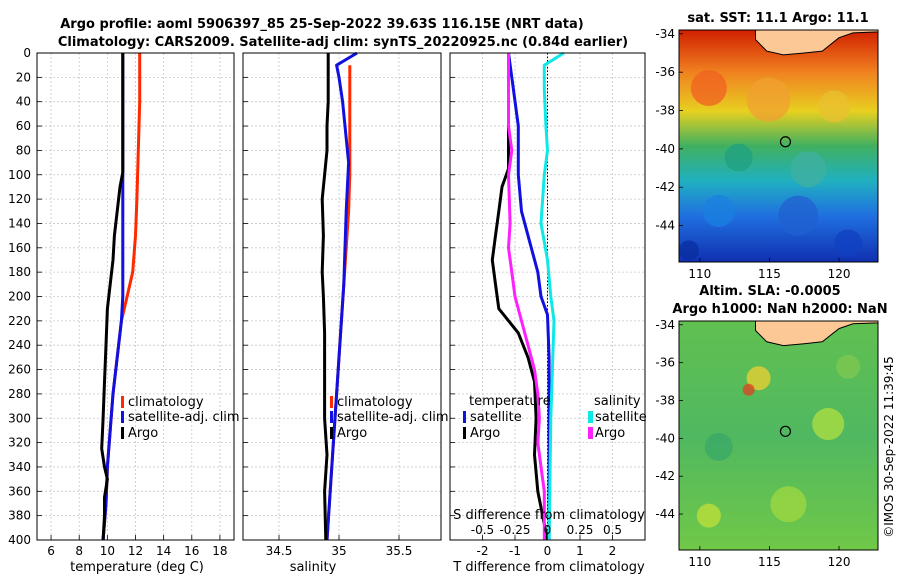  What do you see at coordinates (621, 417) in the screenshot?
I see `legend-label-s-satellite: satellite` at bounding box center [621, 417].